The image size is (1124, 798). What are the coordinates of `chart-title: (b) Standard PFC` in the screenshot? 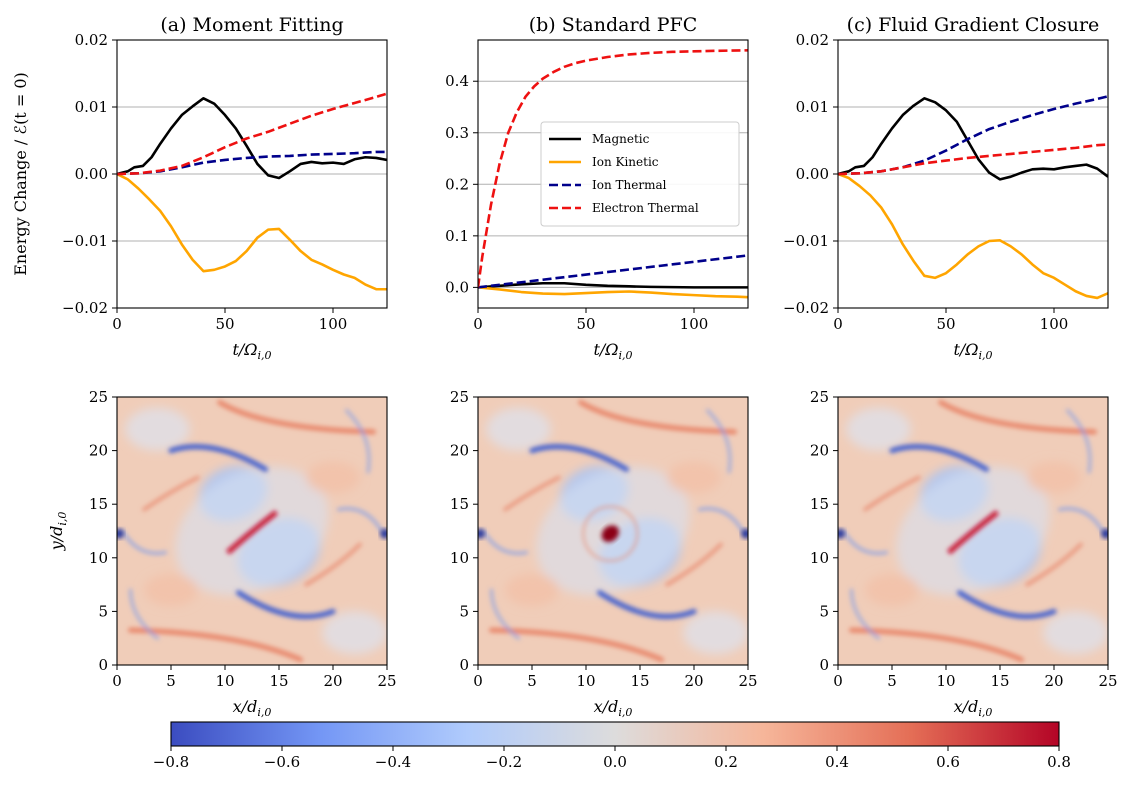 It's located at (613, 25).